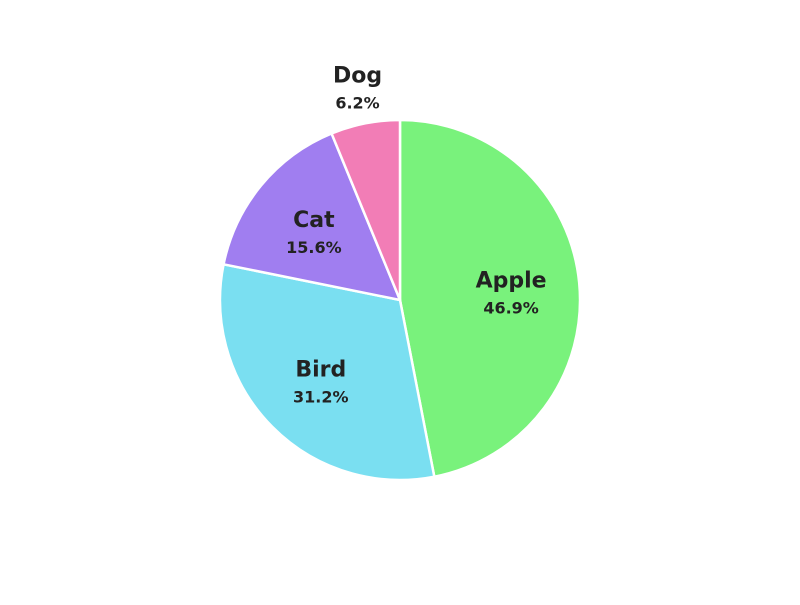 This screenshot has height=605, width=800. What do you see at coordinates (511, 307) in the screenshot?
I see `slice-percent-apple: 46.9%` at bounding box center [511, 307].